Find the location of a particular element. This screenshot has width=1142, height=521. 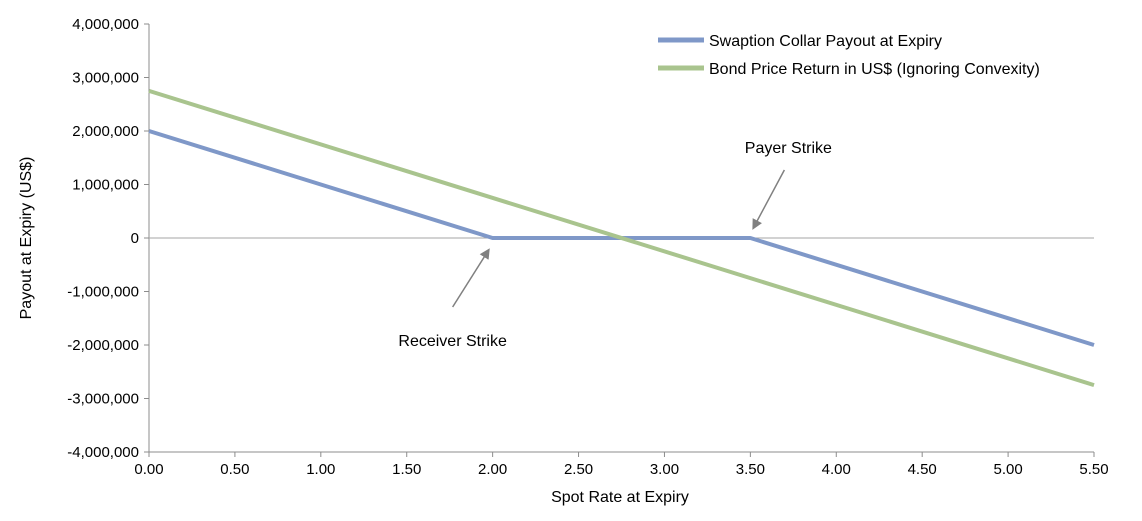

y-tick-label: 1,000,000 is located at coordinates (105, 185).